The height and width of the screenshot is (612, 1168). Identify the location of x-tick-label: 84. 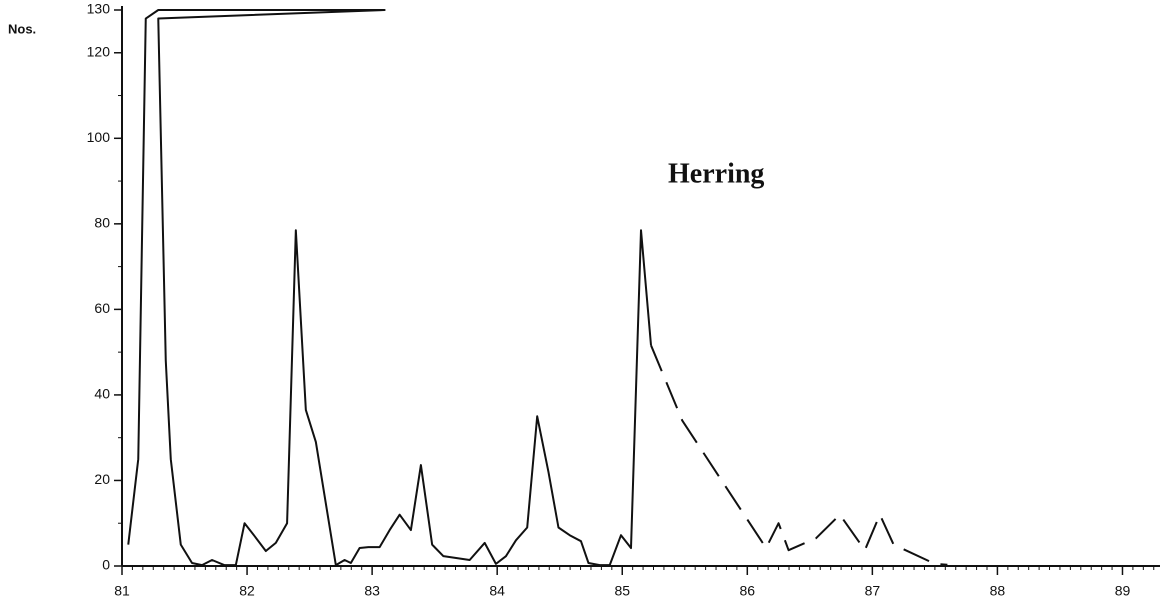
(497, 591).